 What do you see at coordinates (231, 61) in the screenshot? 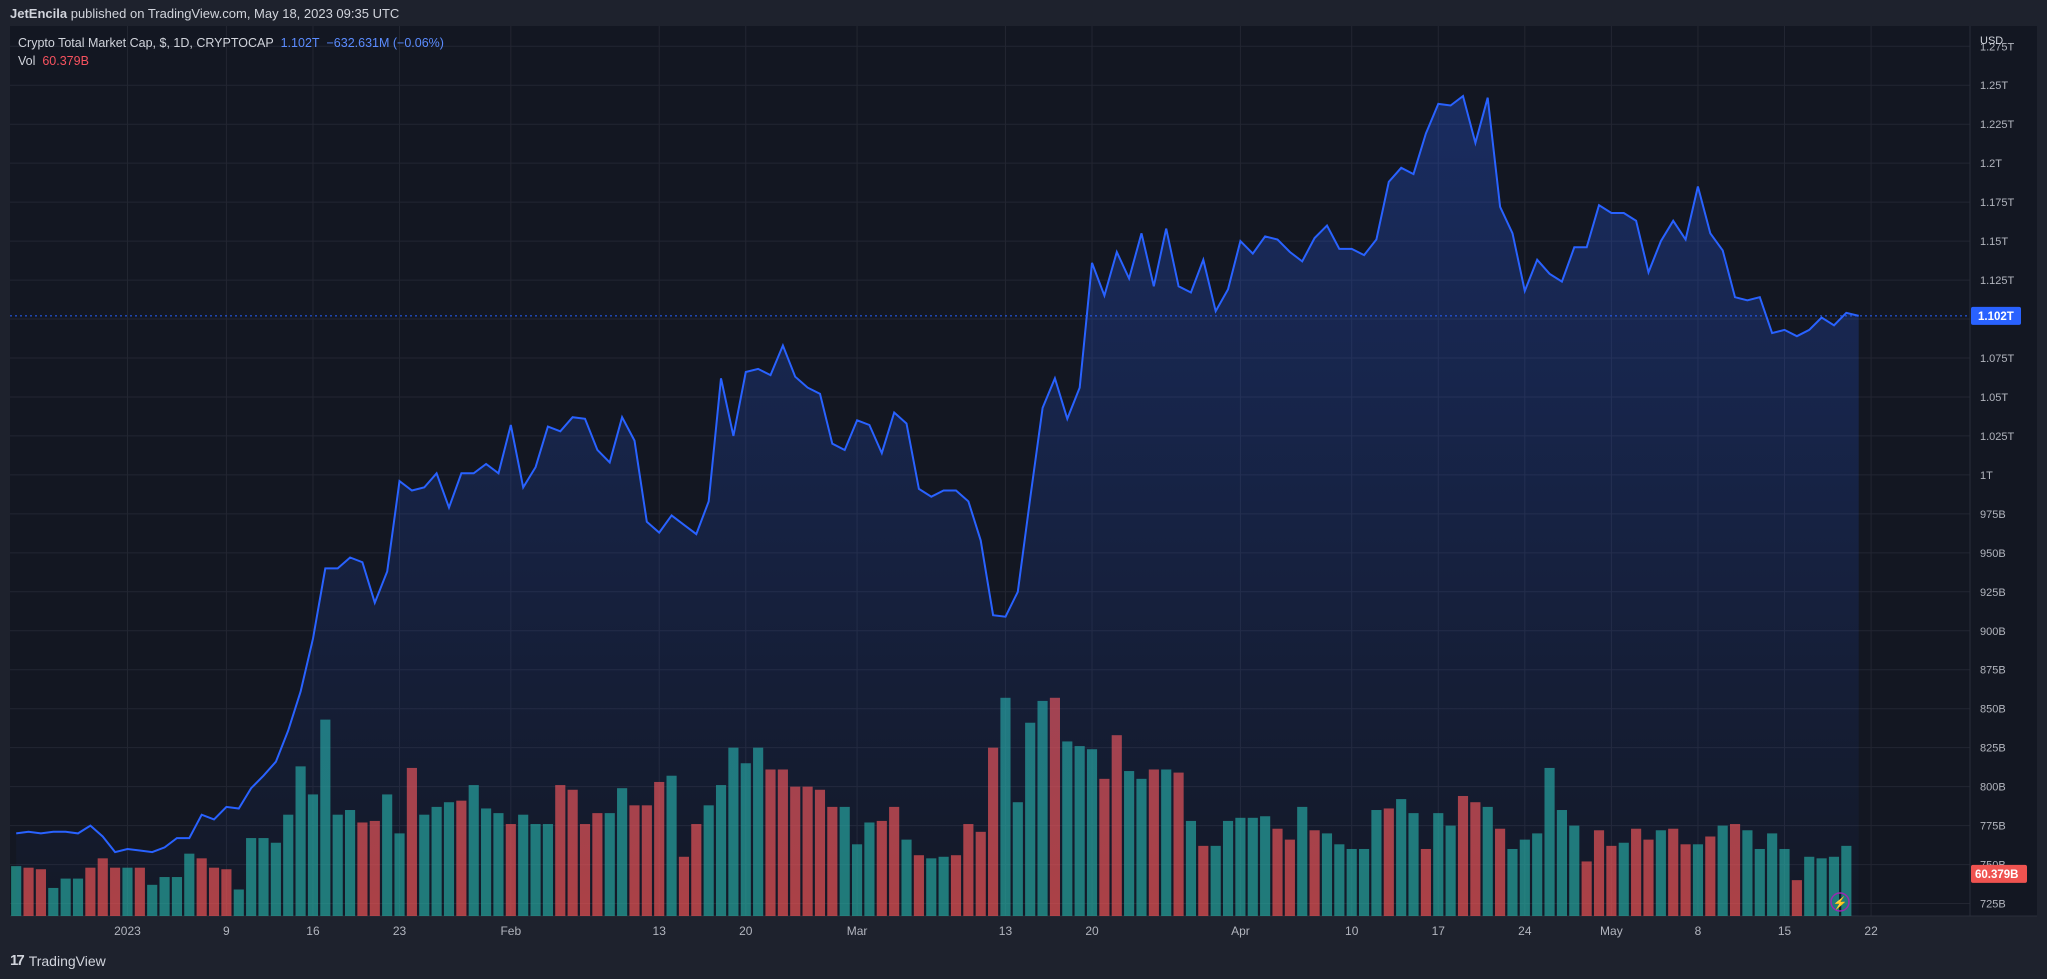
I see `volume-legend-row: Vol 60.379B` at bounding box center [231, 61].